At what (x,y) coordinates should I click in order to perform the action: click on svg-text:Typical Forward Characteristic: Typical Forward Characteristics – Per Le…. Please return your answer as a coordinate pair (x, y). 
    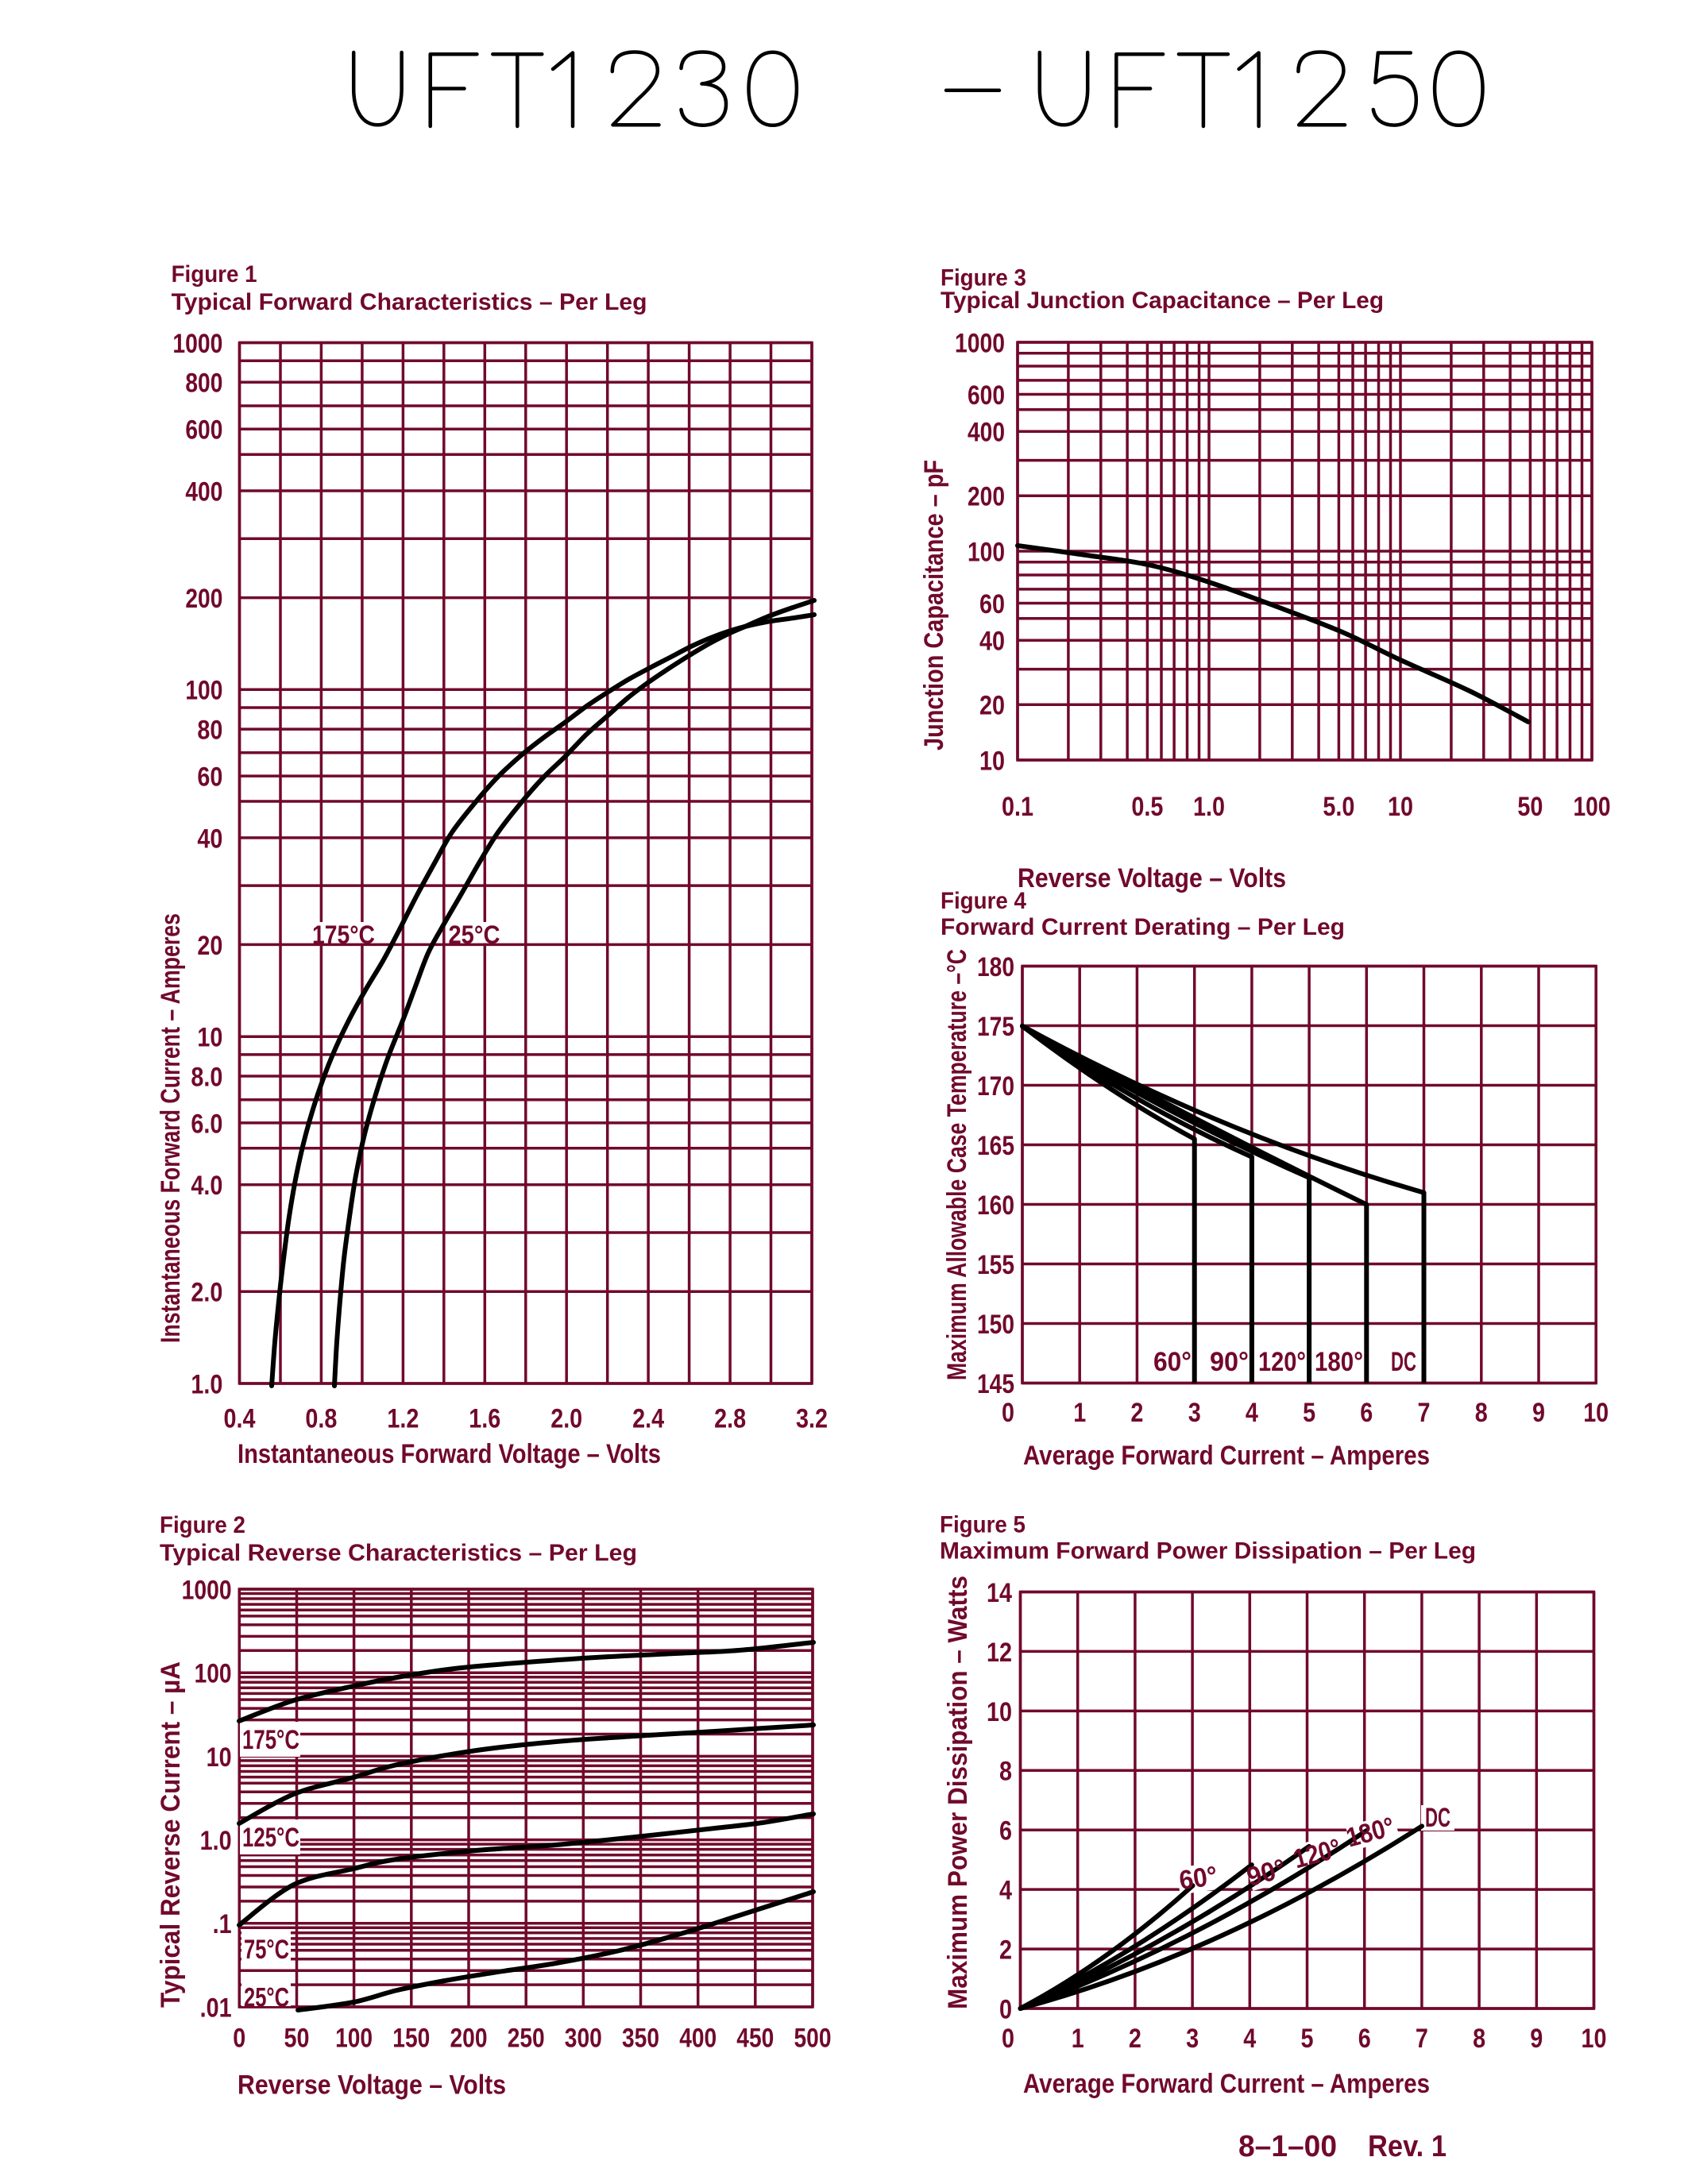
    Looking at the image, I should click on (409, 302).